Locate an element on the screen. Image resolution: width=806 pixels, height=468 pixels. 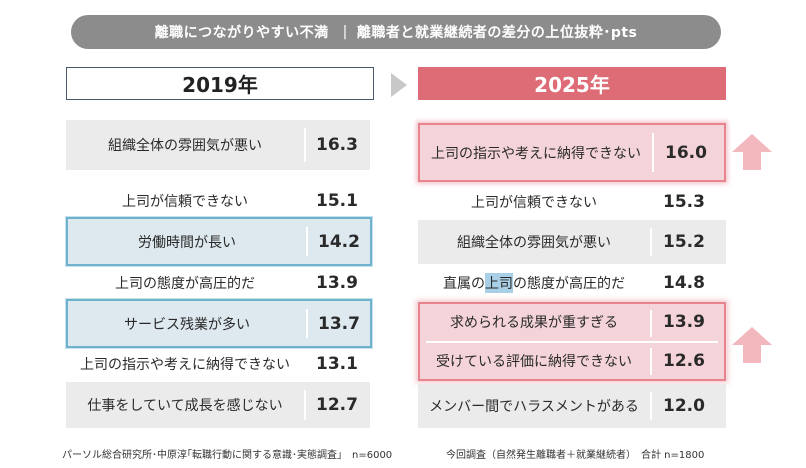
table-row-2025-5: 求められる成果が重すぎる 13.9 is located at coordinates (572, 322).